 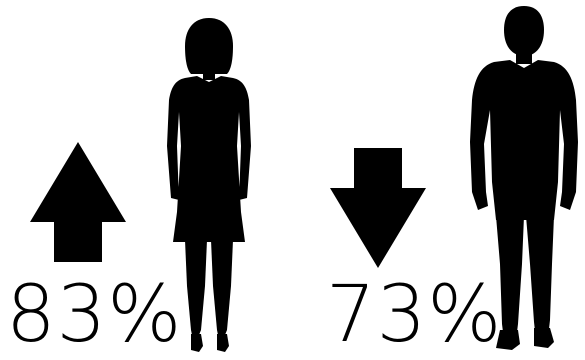 I want to click on woman-silhouette-icon, so click(x=209, y=185).